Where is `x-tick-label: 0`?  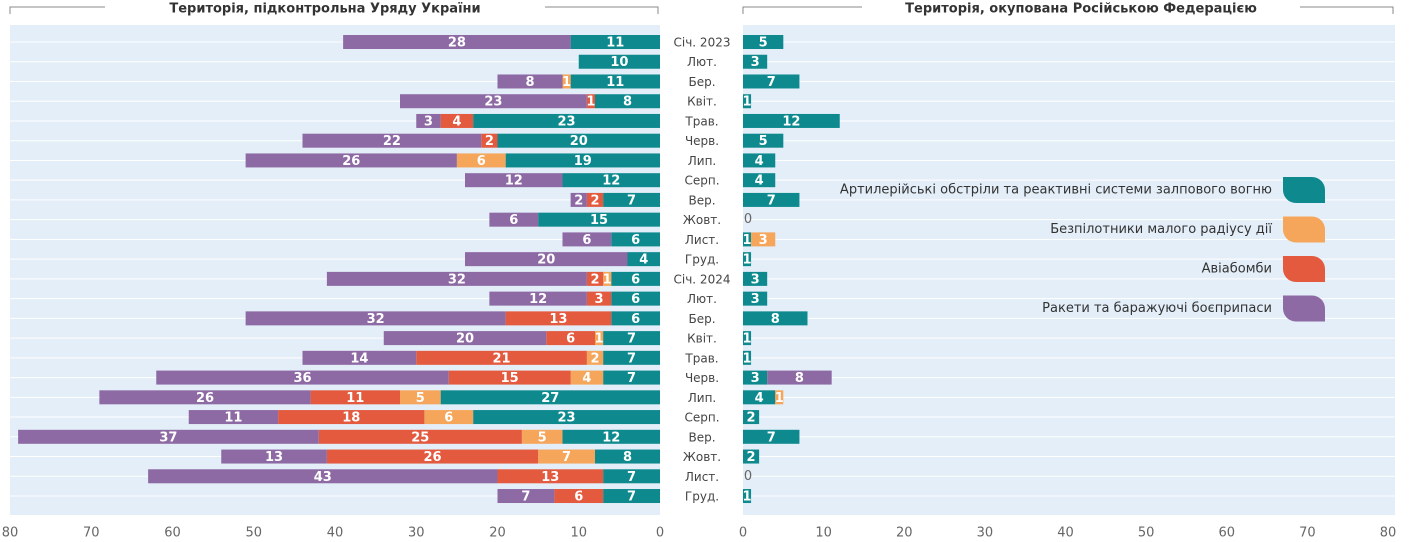 x-tick-label: 0 is located at coordinates (743, 533).